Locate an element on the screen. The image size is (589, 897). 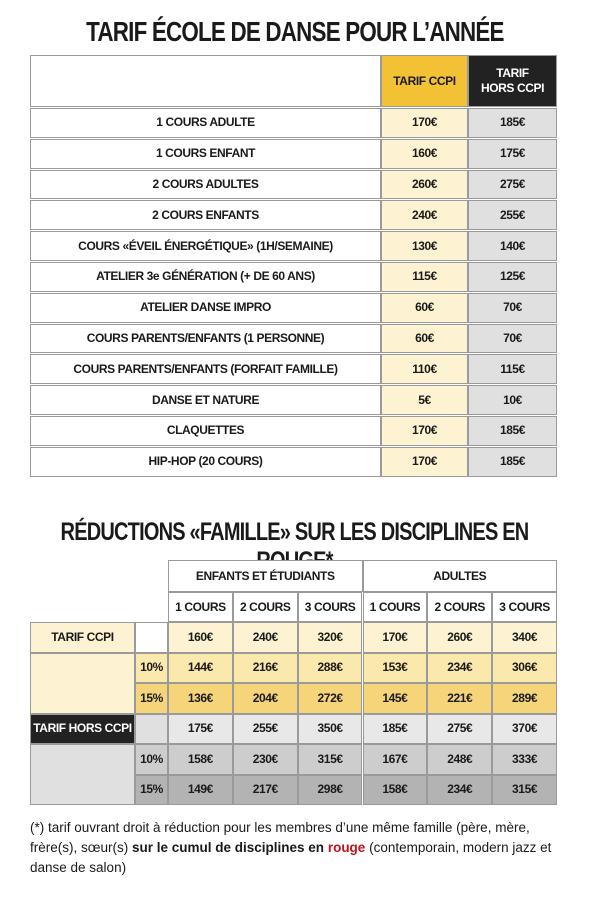
price-ccpi: 240€ is located at coordinates (424, 215).